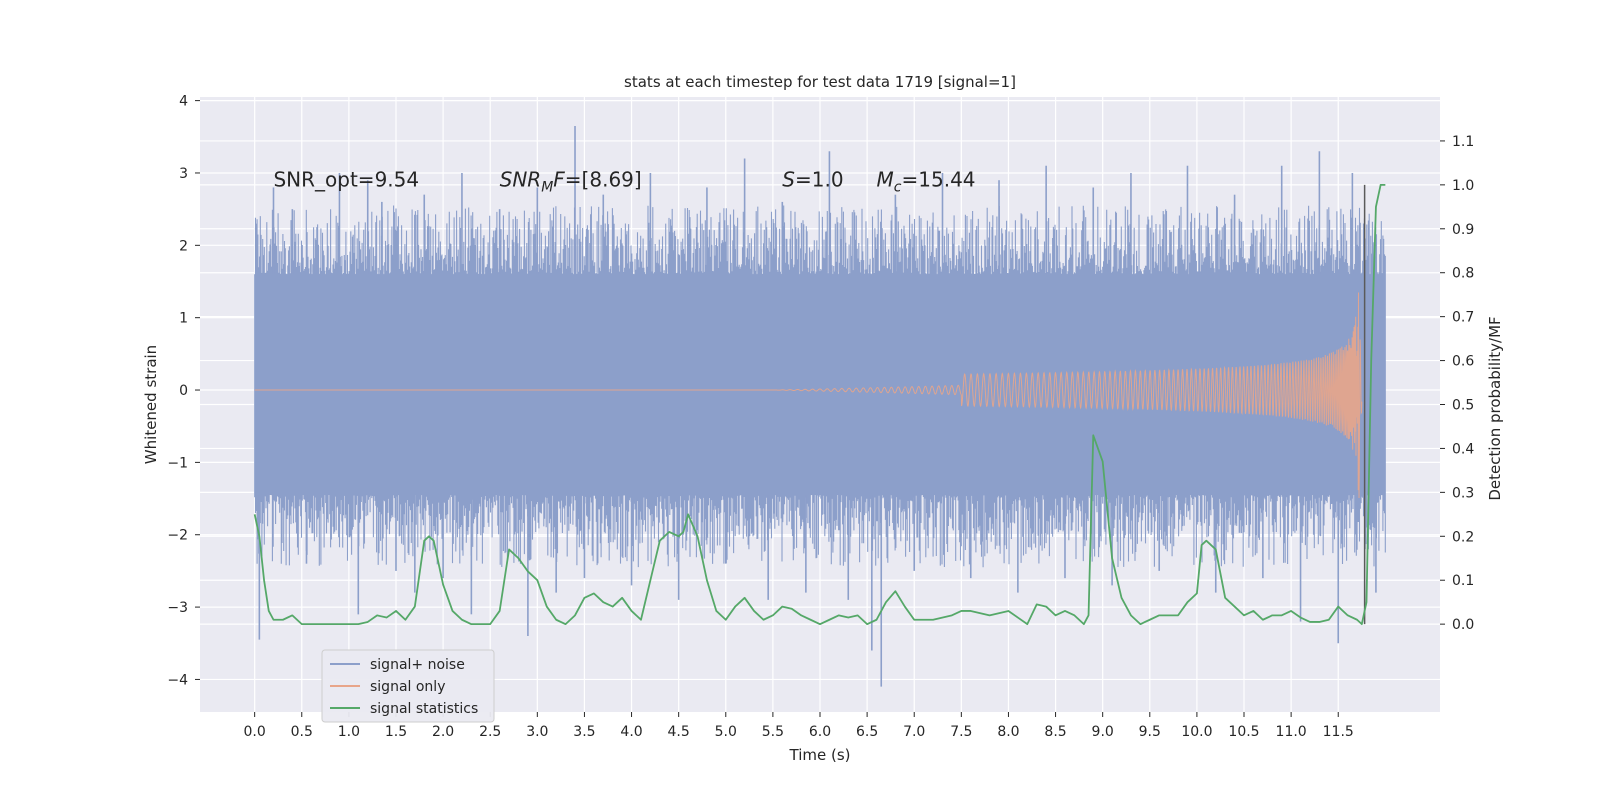 The width and height of the screenshot is (1600, 800). I want to click on y-tick-label: −4, so click(177, 680).